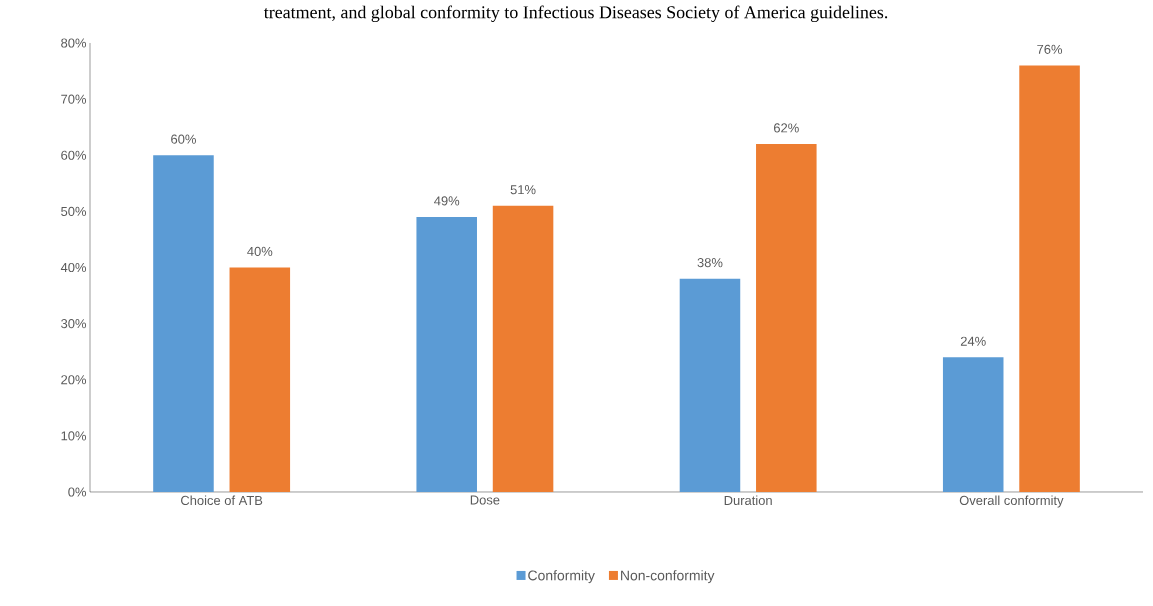  I want to click on data-label: 38%, so click(710, 263).